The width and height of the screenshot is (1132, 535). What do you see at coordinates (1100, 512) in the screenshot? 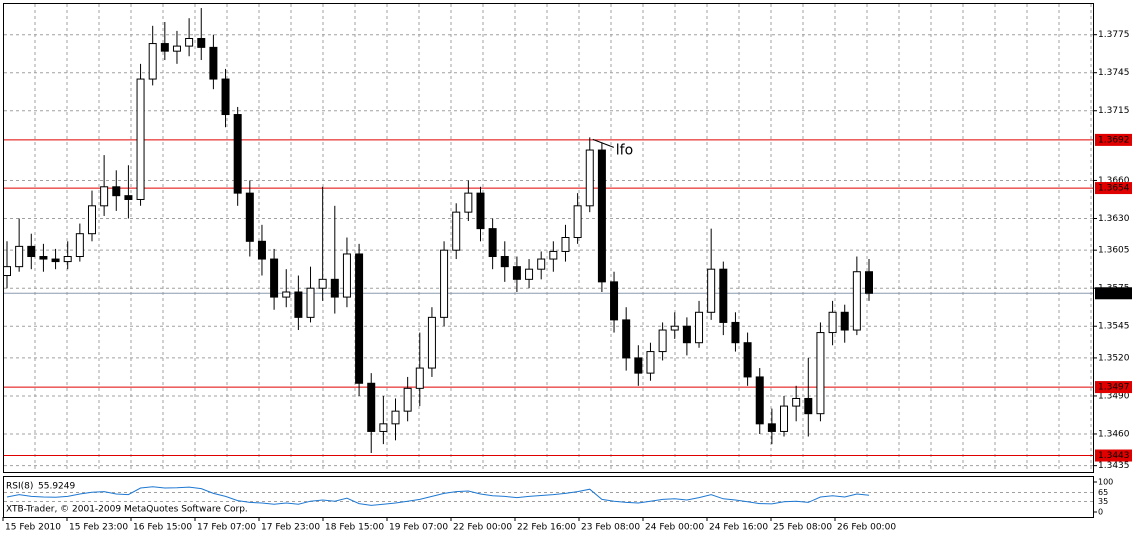
I see `rsi-tick-label: 0` at bounding box center [1100, 512].